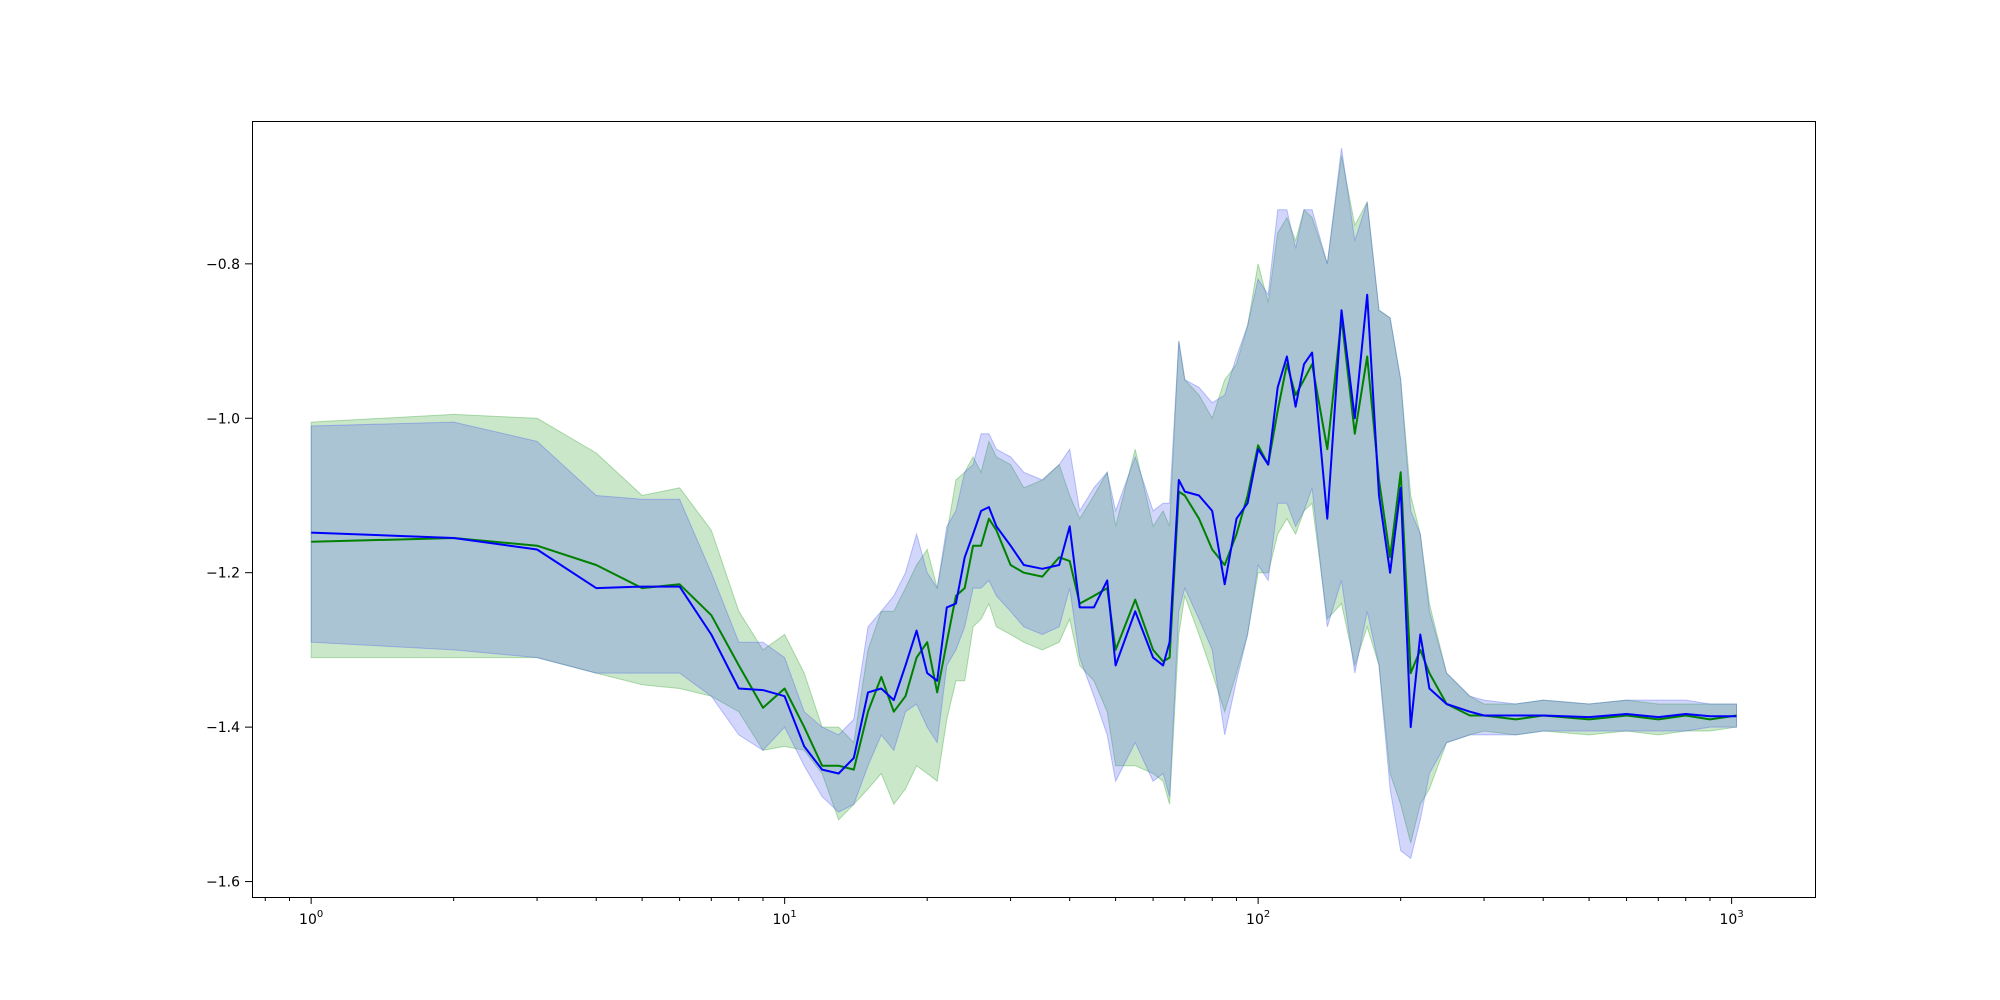 The height and width of the screenshot is (1000, 2000). What do you see at coordinates (785, 918) in the screenshot?
I see `x-tick-label: 10¹` at bounding box center [785, 918].